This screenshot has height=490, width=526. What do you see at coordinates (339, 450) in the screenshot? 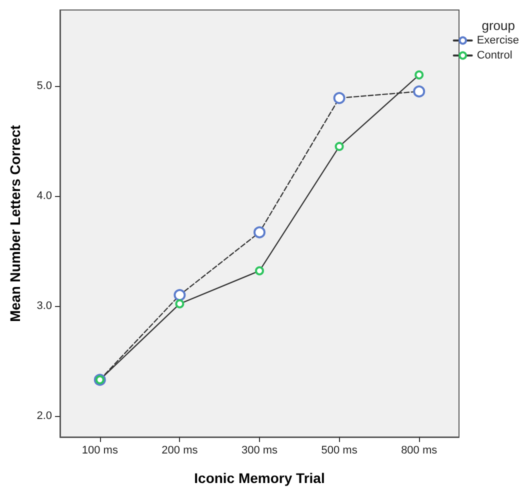
I see `x-tick-label: 500 ms` at bounding box center [339, 450].